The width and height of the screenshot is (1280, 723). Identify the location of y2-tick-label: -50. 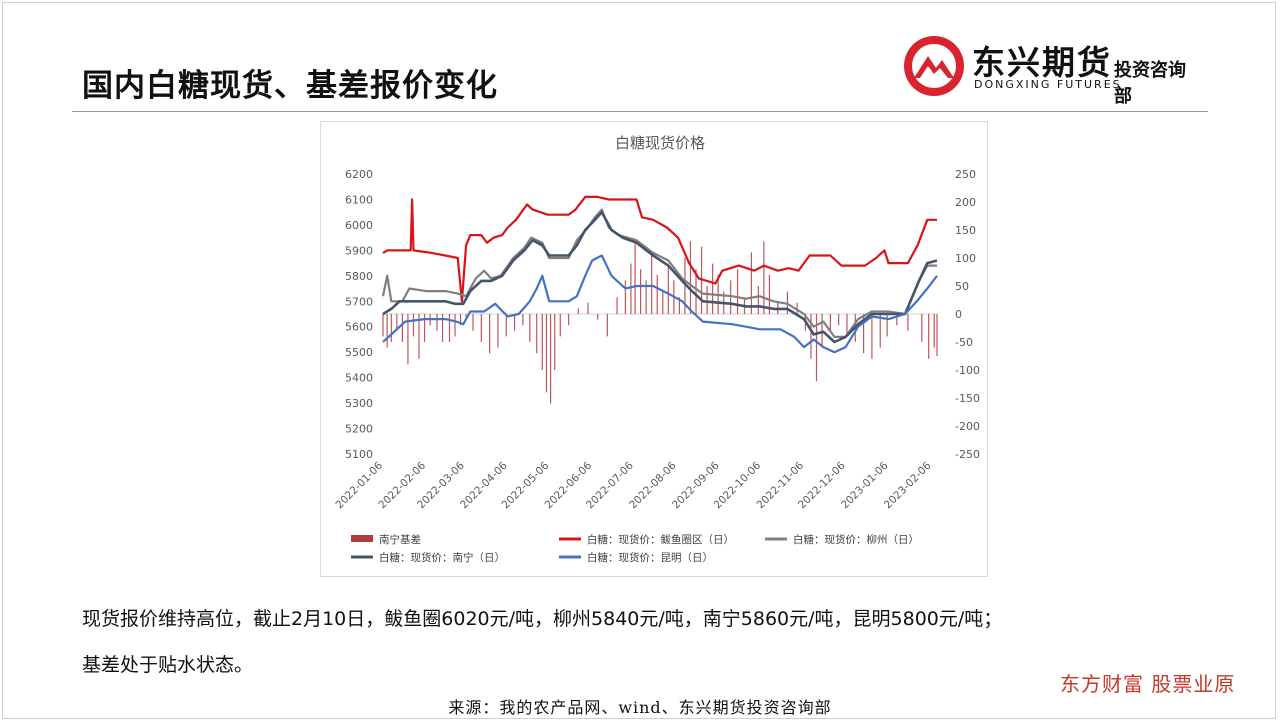
(964, 342).